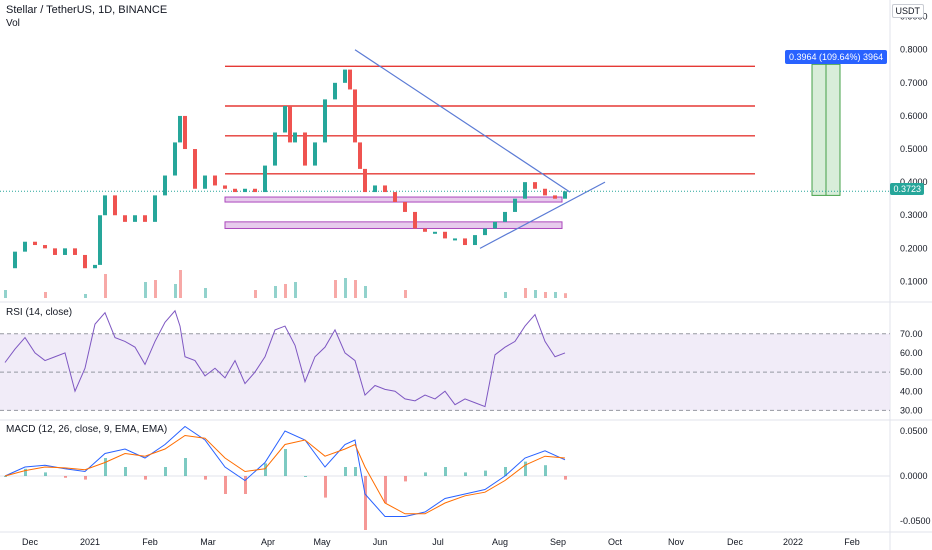  I want to click on price-tick-label: 0.2000, so click(914, 248).